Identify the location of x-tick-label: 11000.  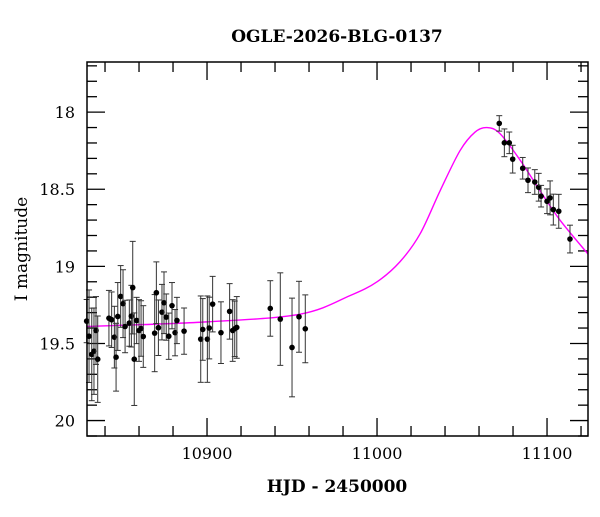
(377, 453).